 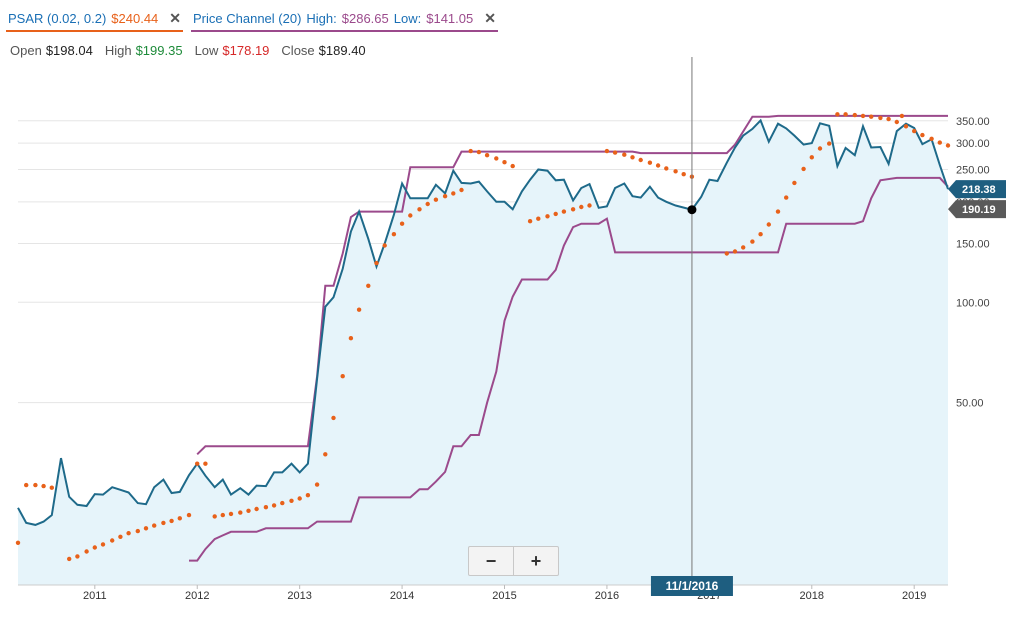 I want to click on last-price-flag, so click(x=977, y=189).